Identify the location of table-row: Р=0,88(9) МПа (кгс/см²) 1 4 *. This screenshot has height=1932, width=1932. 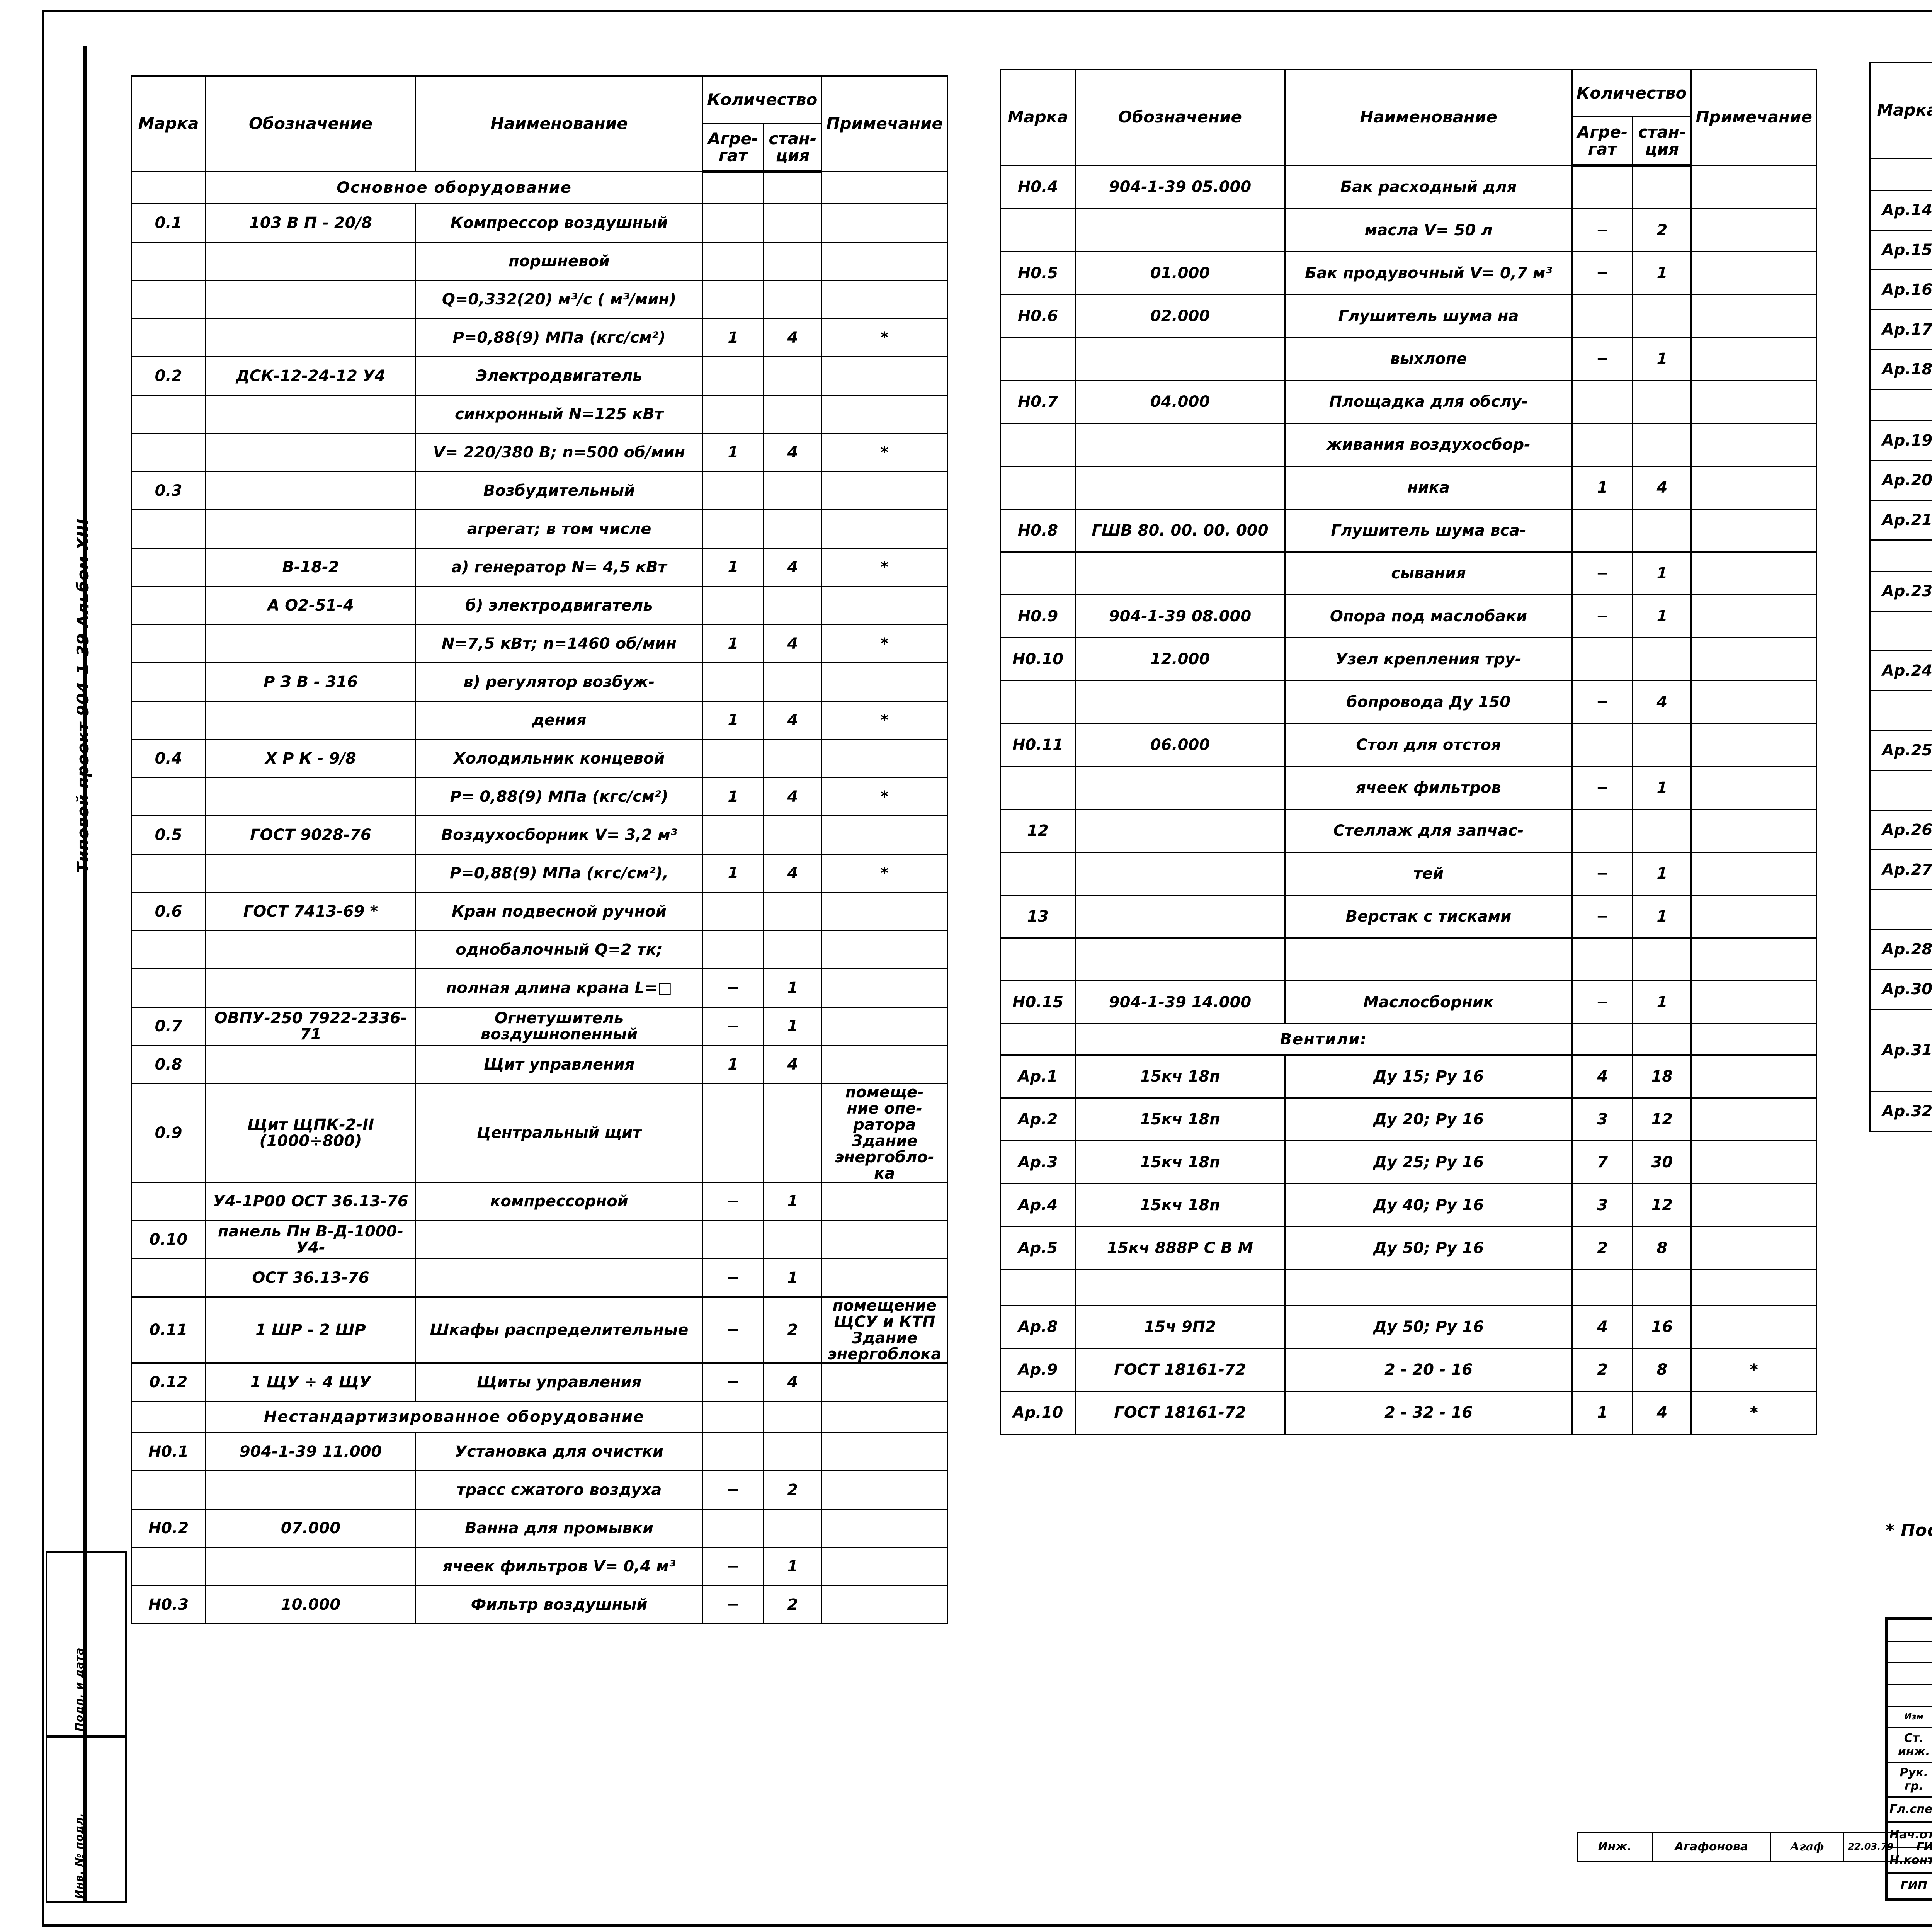
(539, 337).